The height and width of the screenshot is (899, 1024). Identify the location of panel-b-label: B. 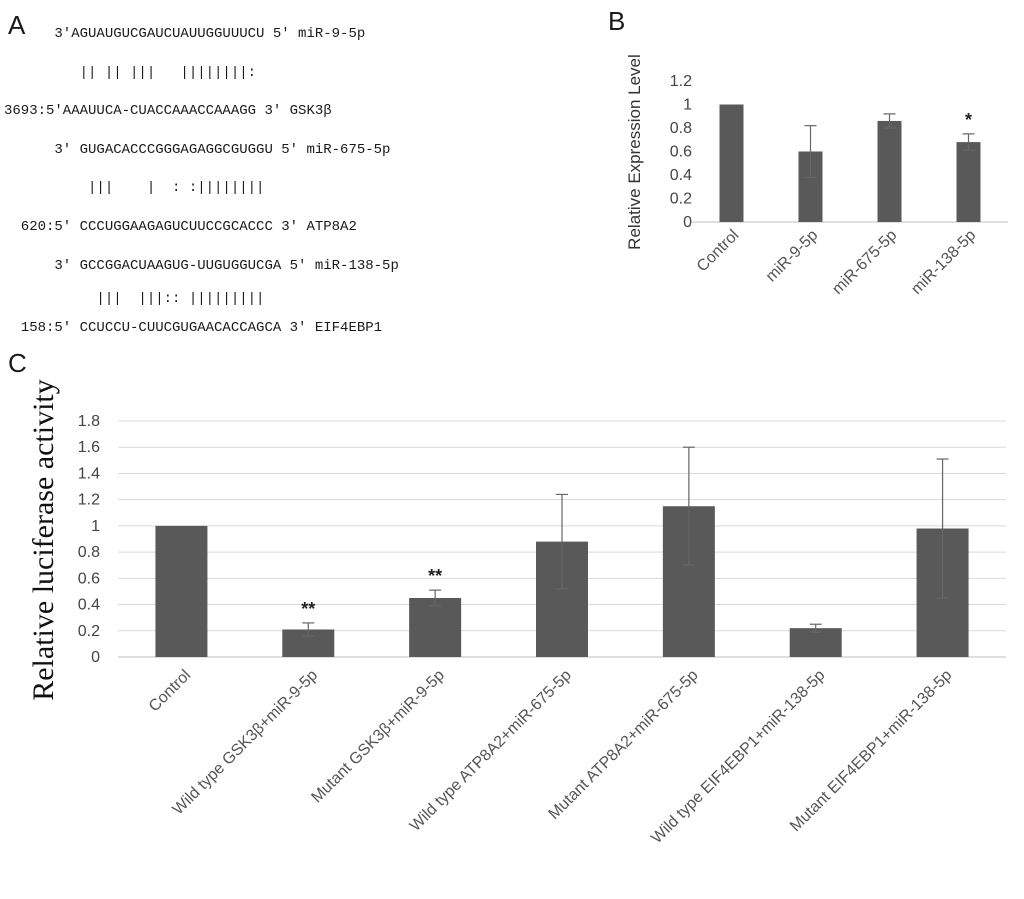
(616, 21).